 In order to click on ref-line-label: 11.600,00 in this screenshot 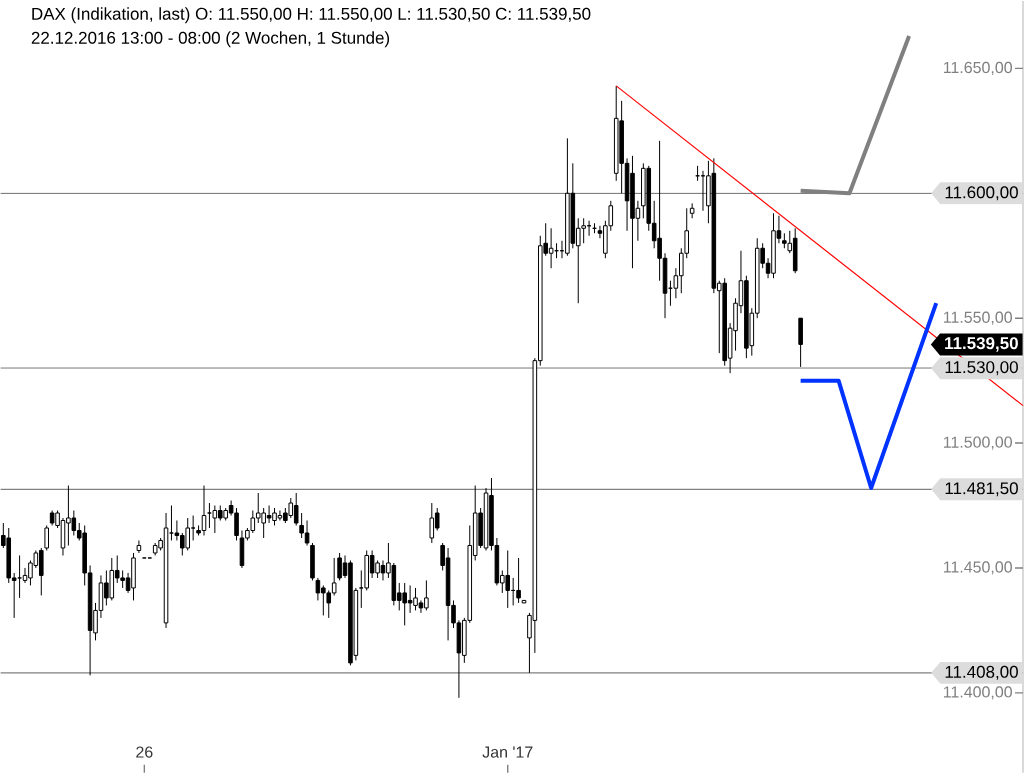, I will do `click(981, 193)`.